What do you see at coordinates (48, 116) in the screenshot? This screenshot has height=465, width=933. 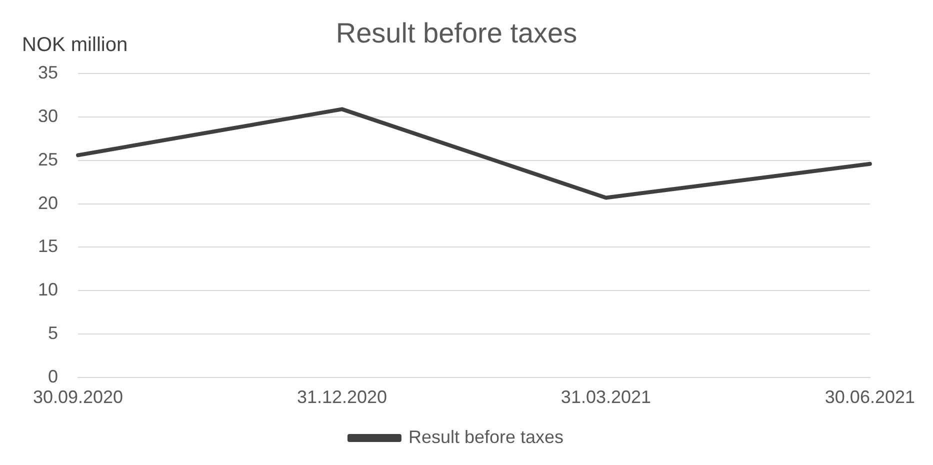 I see `y-tick-label: 30` at bounding box center [48, 116].